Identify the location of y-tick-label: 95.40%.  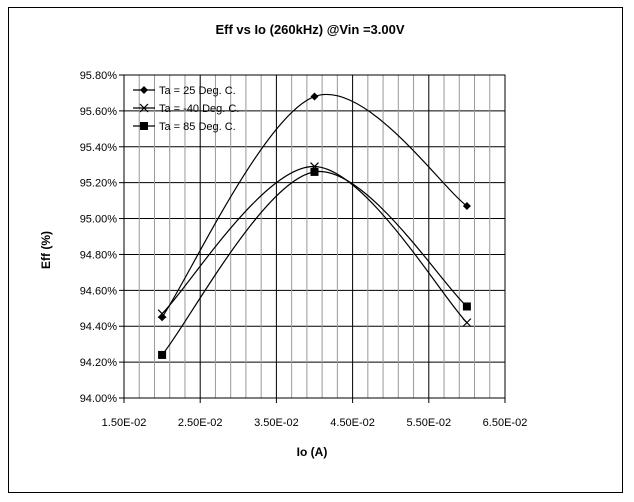
(99, 148).